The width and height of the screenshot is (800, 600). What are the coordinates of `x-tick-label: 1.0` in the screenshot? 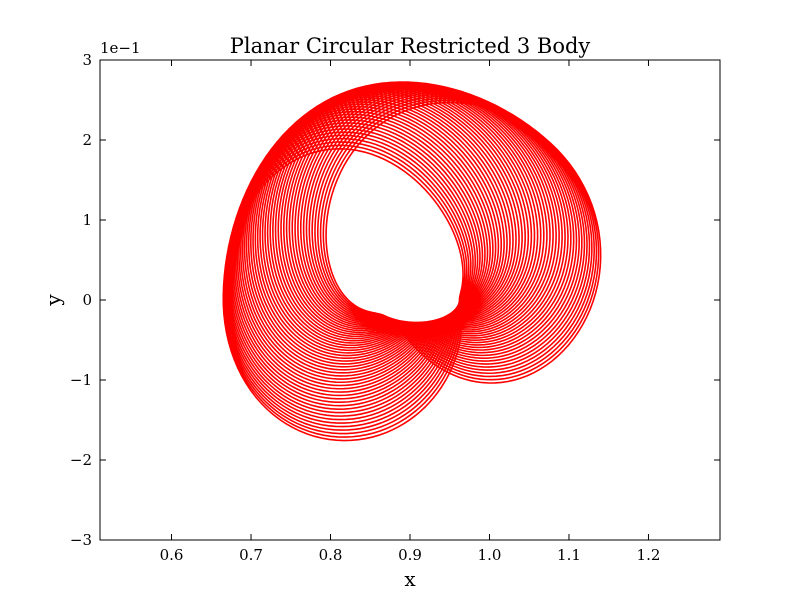 It's located at (490, 555).